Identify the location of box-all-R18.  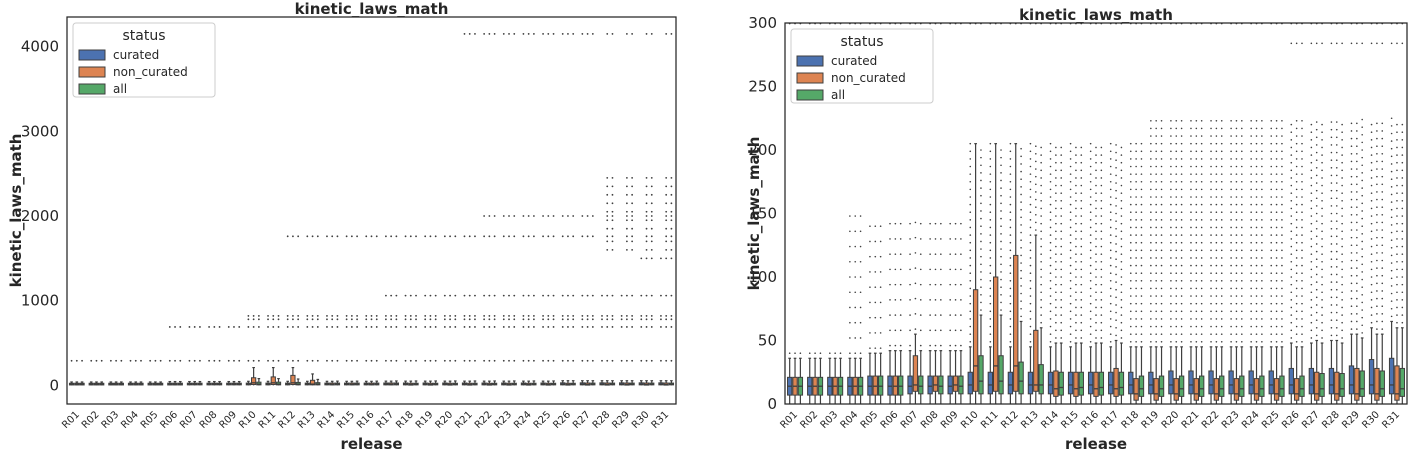
(1141, 386).